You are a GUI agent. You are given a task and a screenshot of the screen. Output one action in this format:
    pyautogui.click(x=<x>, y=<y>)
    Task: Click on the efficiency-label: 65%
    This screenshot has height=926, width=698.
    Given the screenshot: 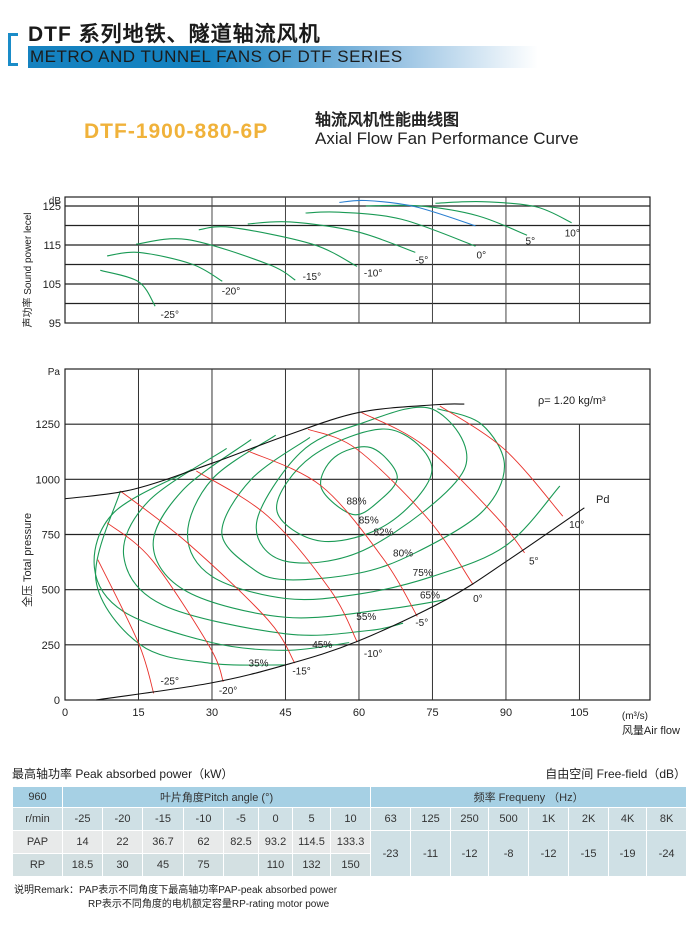 What is the action you would take?
    pyautogui.click(x=430, y=595)
    